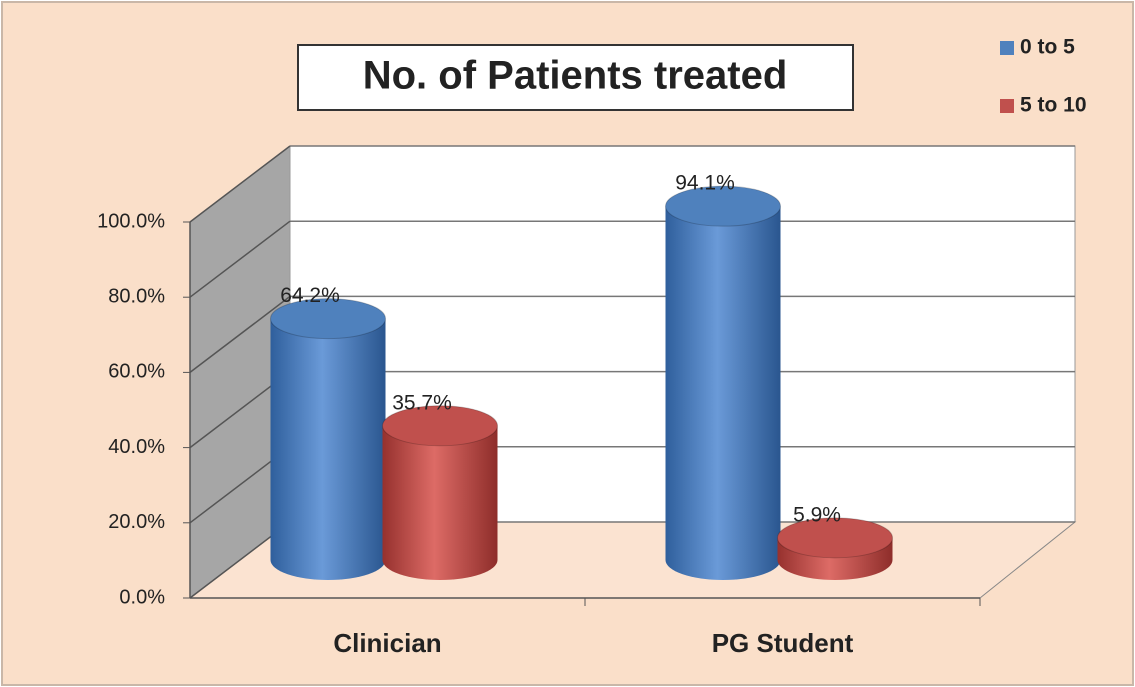 This screenshot has width=1135, height=687. I want to click on y-tick-label: 20.0%, so click(136, 522).